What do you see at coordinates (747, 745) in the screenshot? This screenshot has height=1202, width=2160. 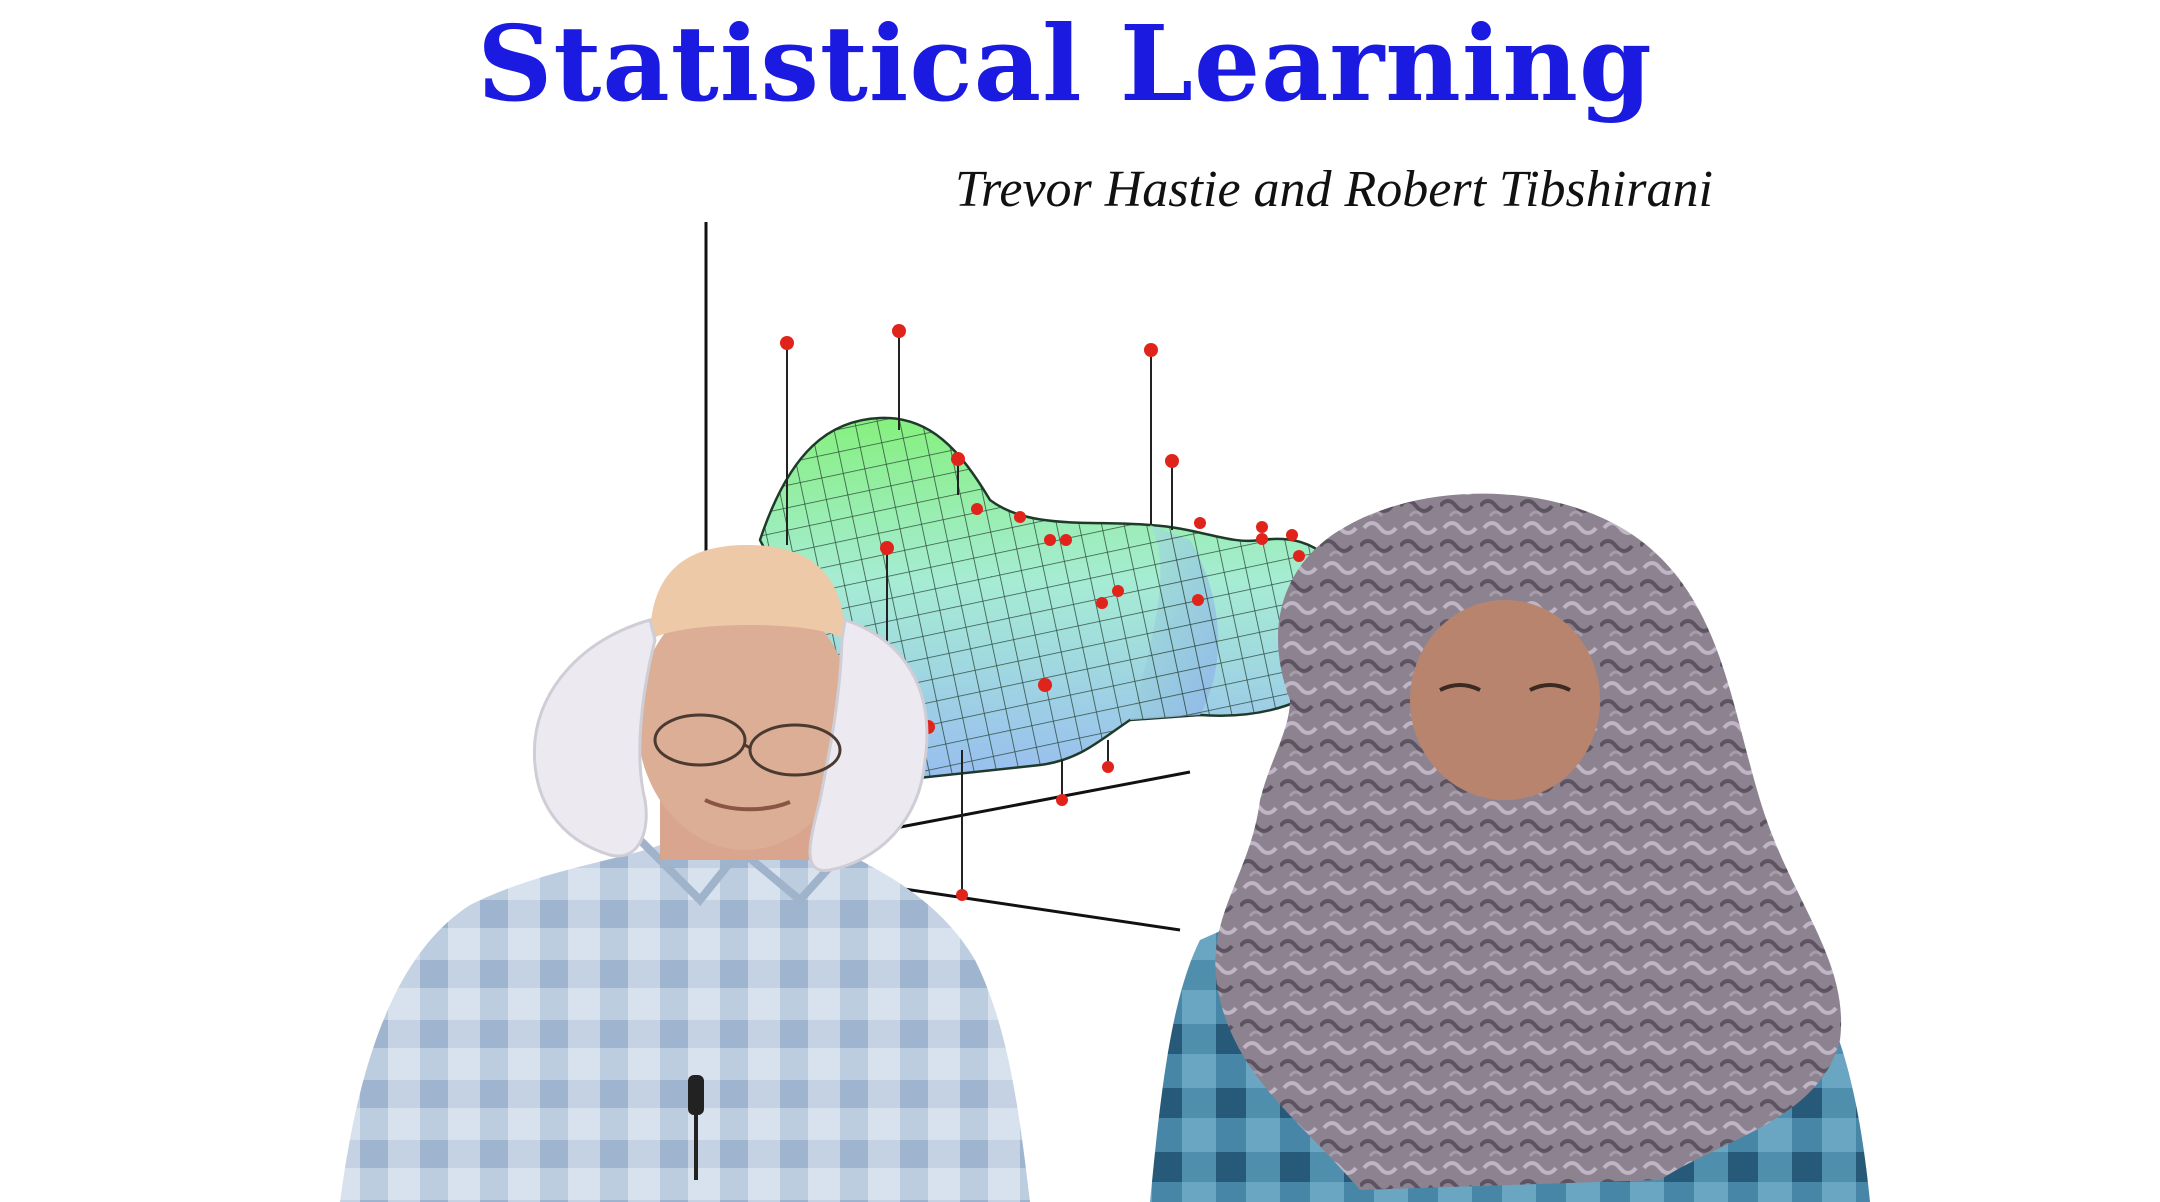 I see `glasses-icon` at bounding box center [747, 745].